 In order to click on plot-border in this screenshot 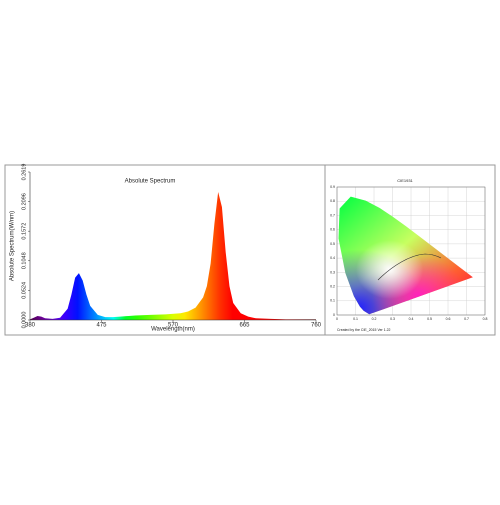, I will do `click(411, 251)`.